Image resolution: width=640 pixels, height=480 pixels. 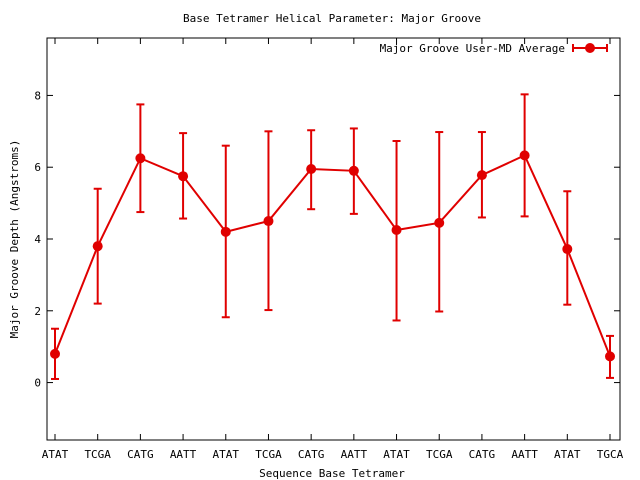 I want to click on legend-marker, so click(x=590, y=48).